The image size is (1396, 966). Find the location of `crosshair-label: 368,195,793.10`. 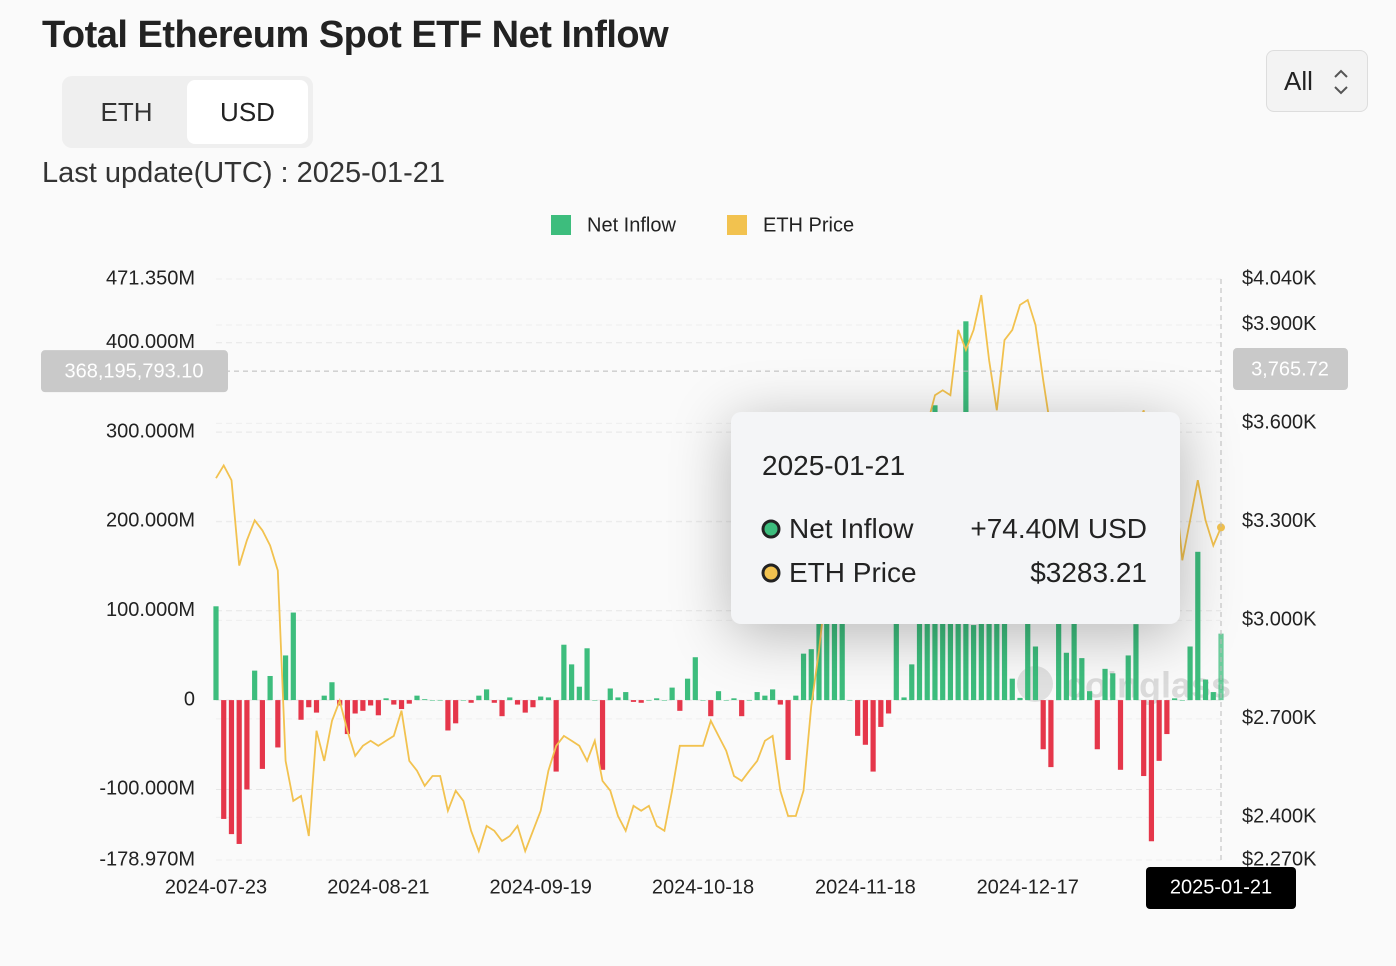

crosshair-label: 368,195,793.10 is located at coordinates (133, 371).